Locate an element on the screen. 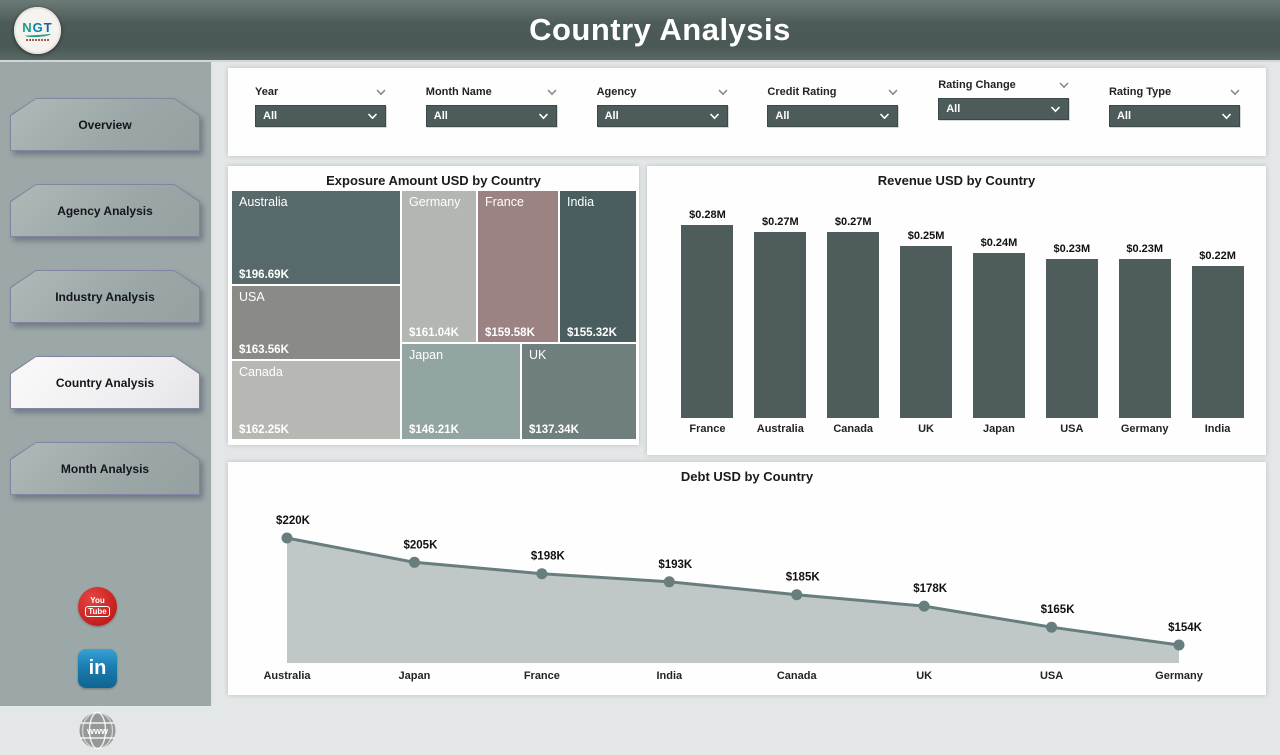  bar-chart-title: Revenue USD by Country is located at coordinates (956, 180).